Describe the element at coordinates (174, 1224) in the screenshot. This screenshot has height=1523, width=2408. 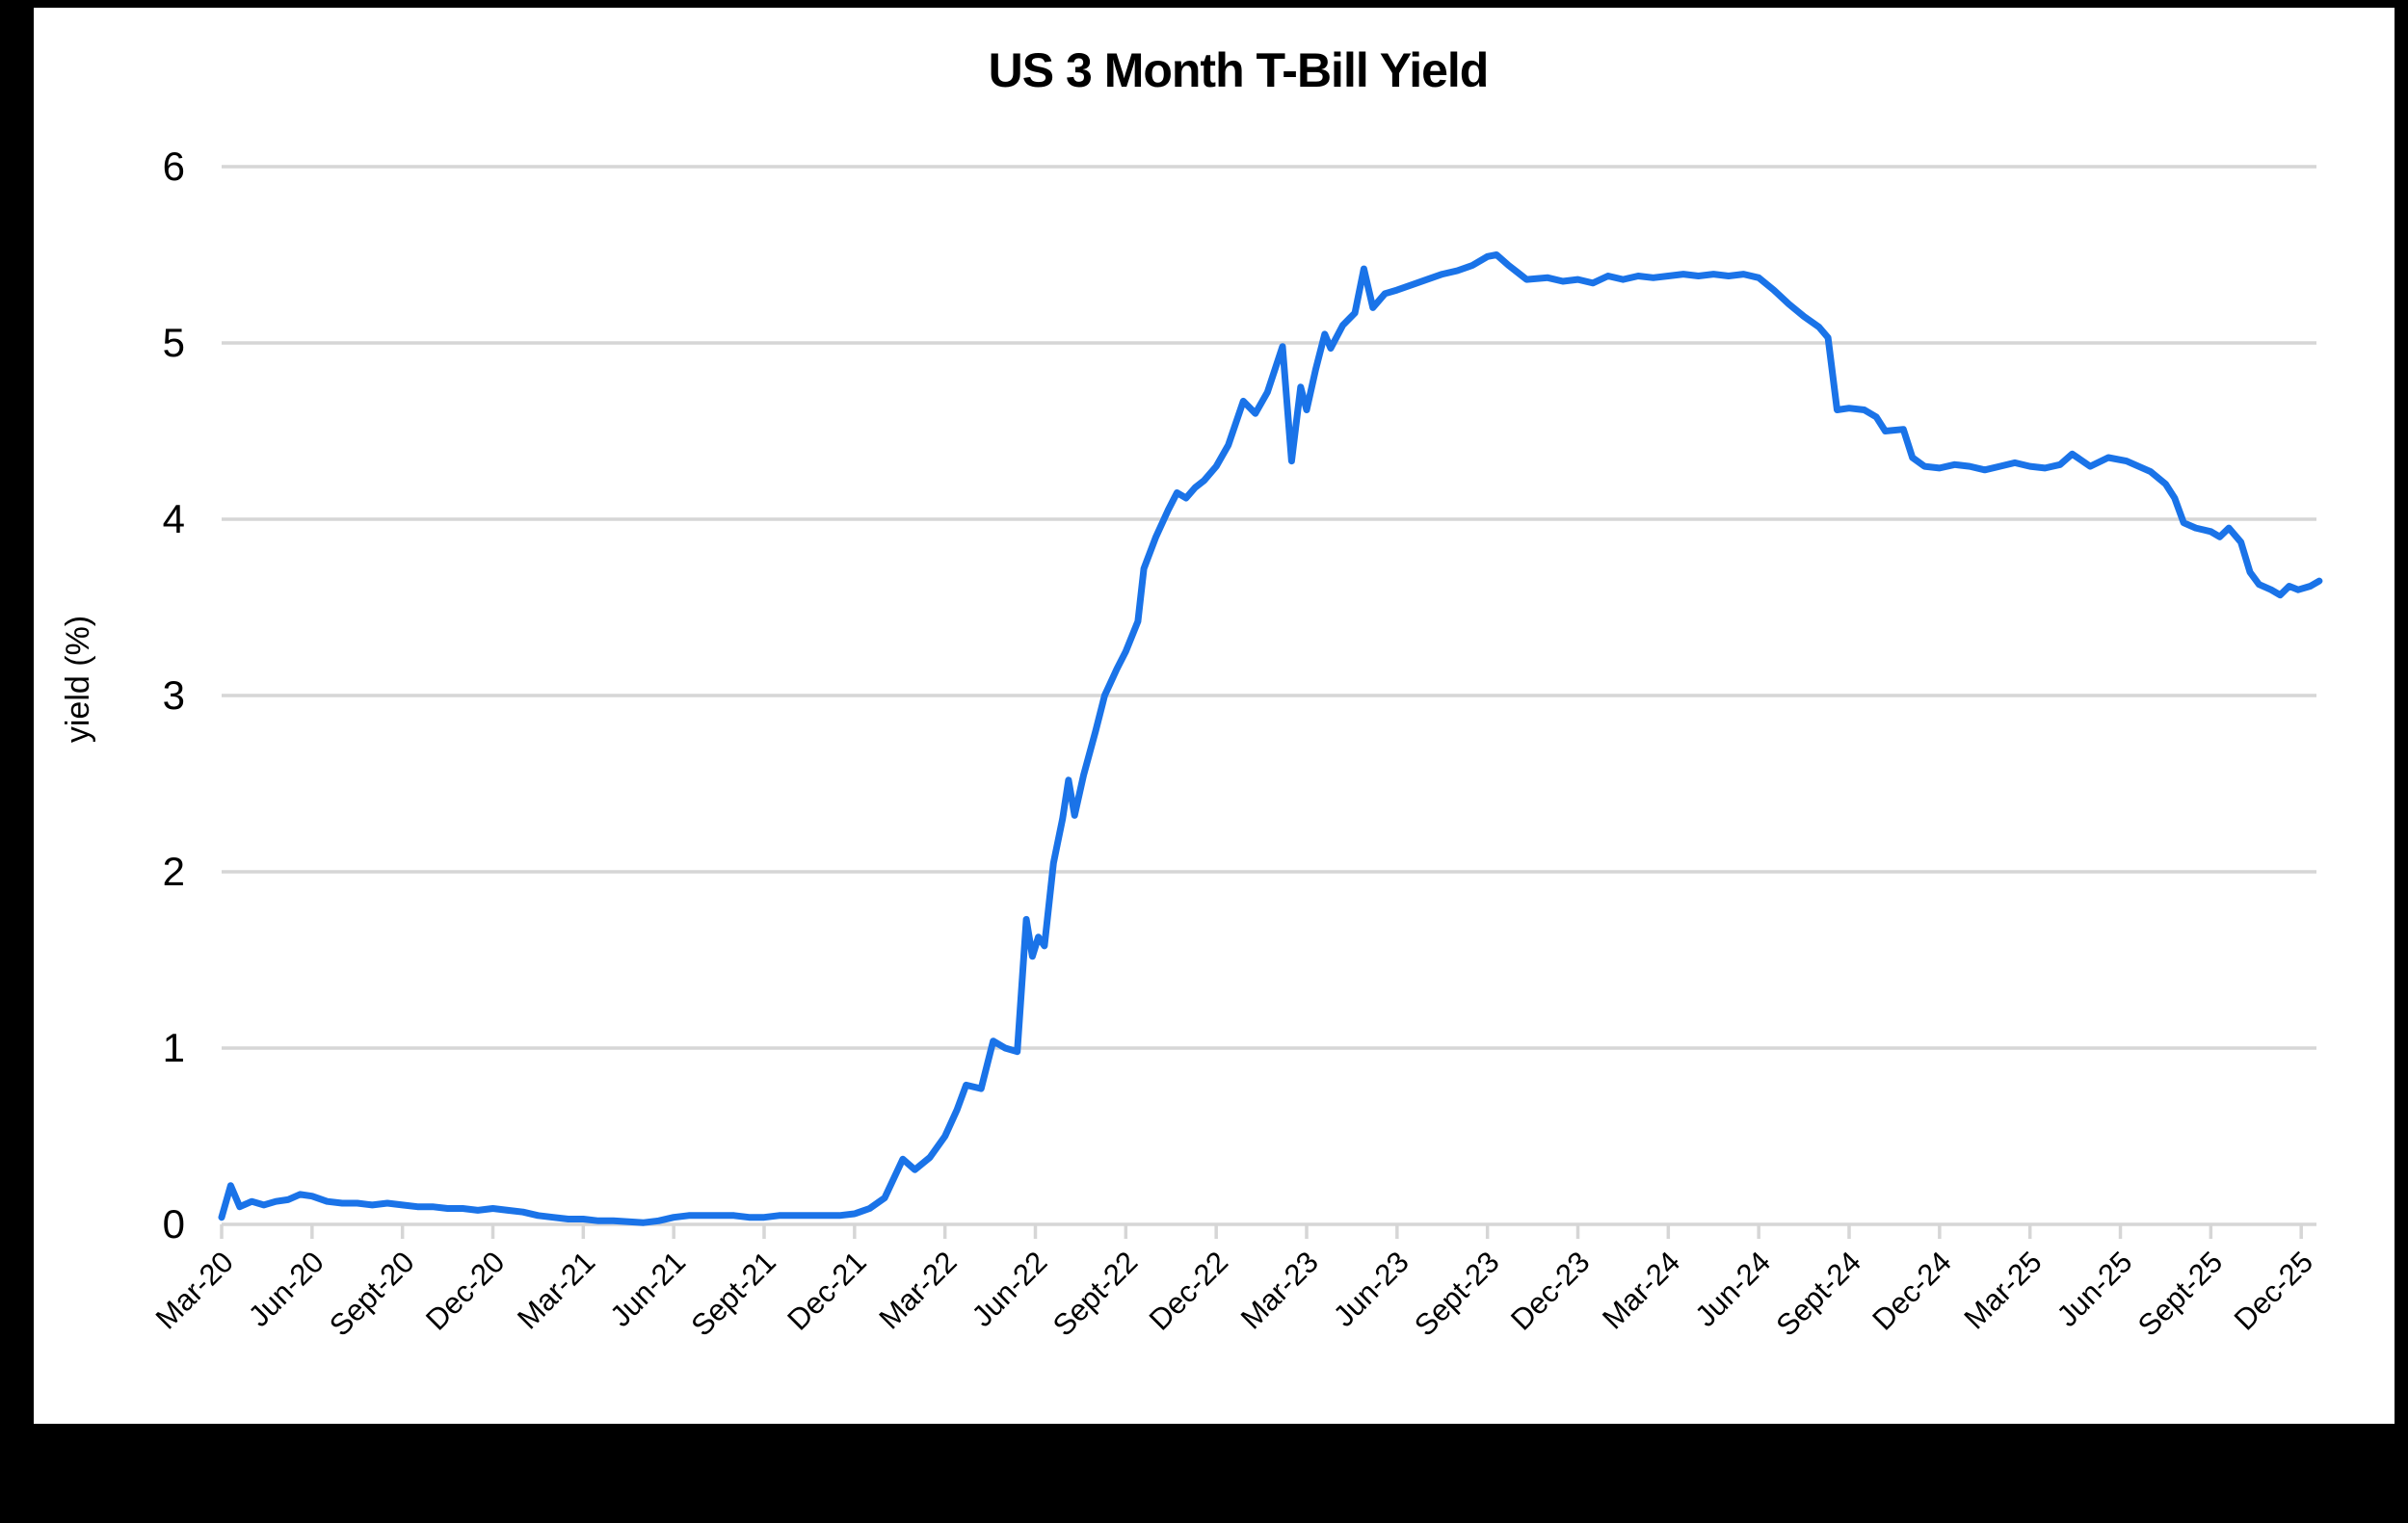
I see `y-tick-label: 0` at that location.